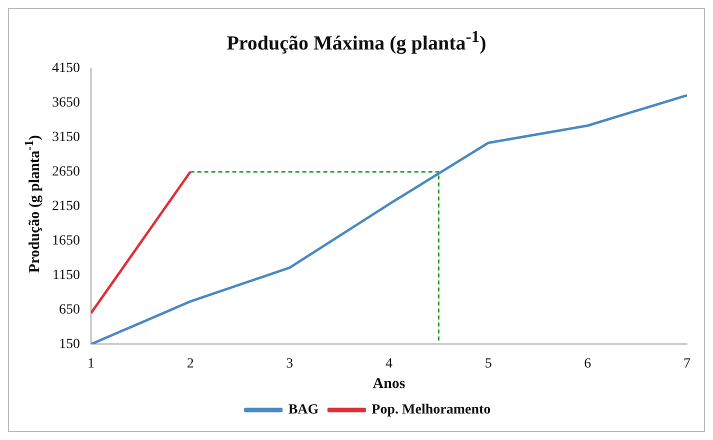 The width and height of the screenshot is (713, 440). What do you see at coordinates (687, 364) in the screenshot?
I see `x-tick-label: 7` at bounding box center [687, 364].